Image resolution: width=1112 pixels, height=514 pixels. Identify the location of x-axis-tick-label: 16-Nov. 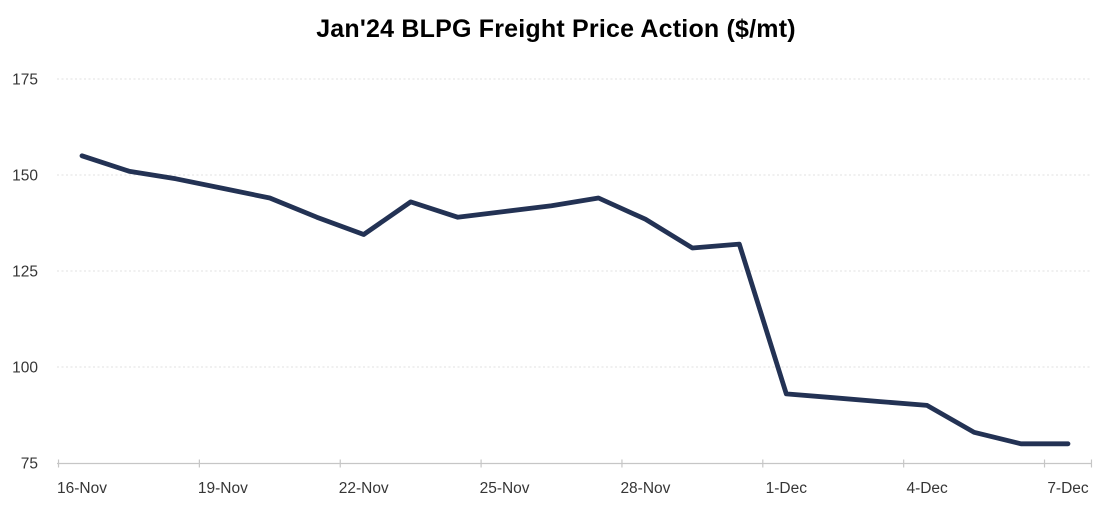
(82, 488).